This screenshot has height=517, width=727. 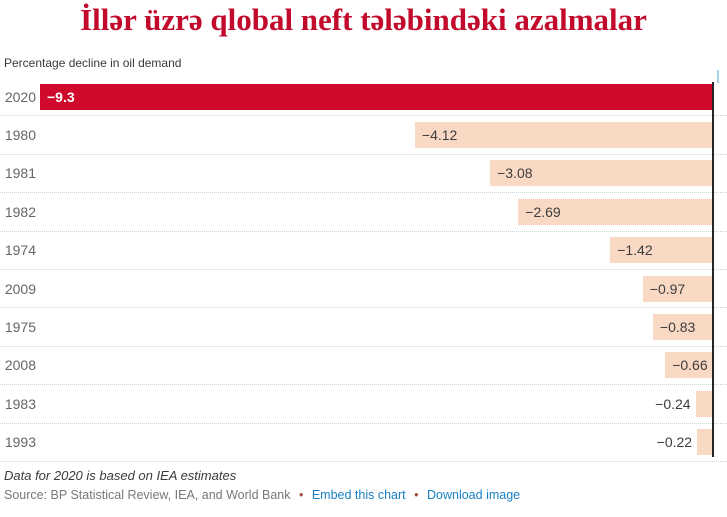 I want to click on chart-row: 1974 −1.42, so click(x=363, y=251).